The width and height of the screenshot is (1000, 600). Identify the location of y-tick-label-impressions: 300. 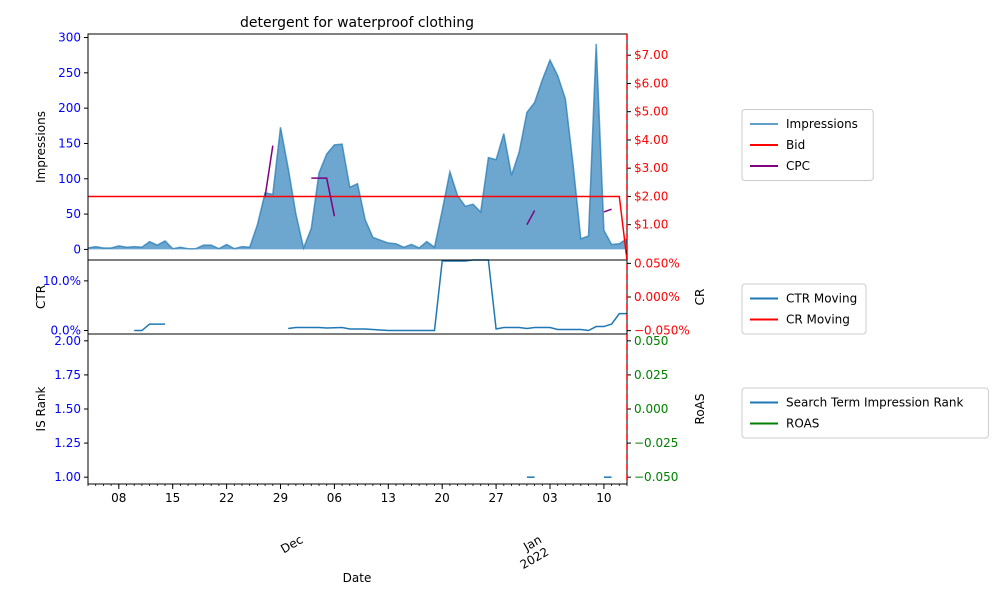
(69, 38).